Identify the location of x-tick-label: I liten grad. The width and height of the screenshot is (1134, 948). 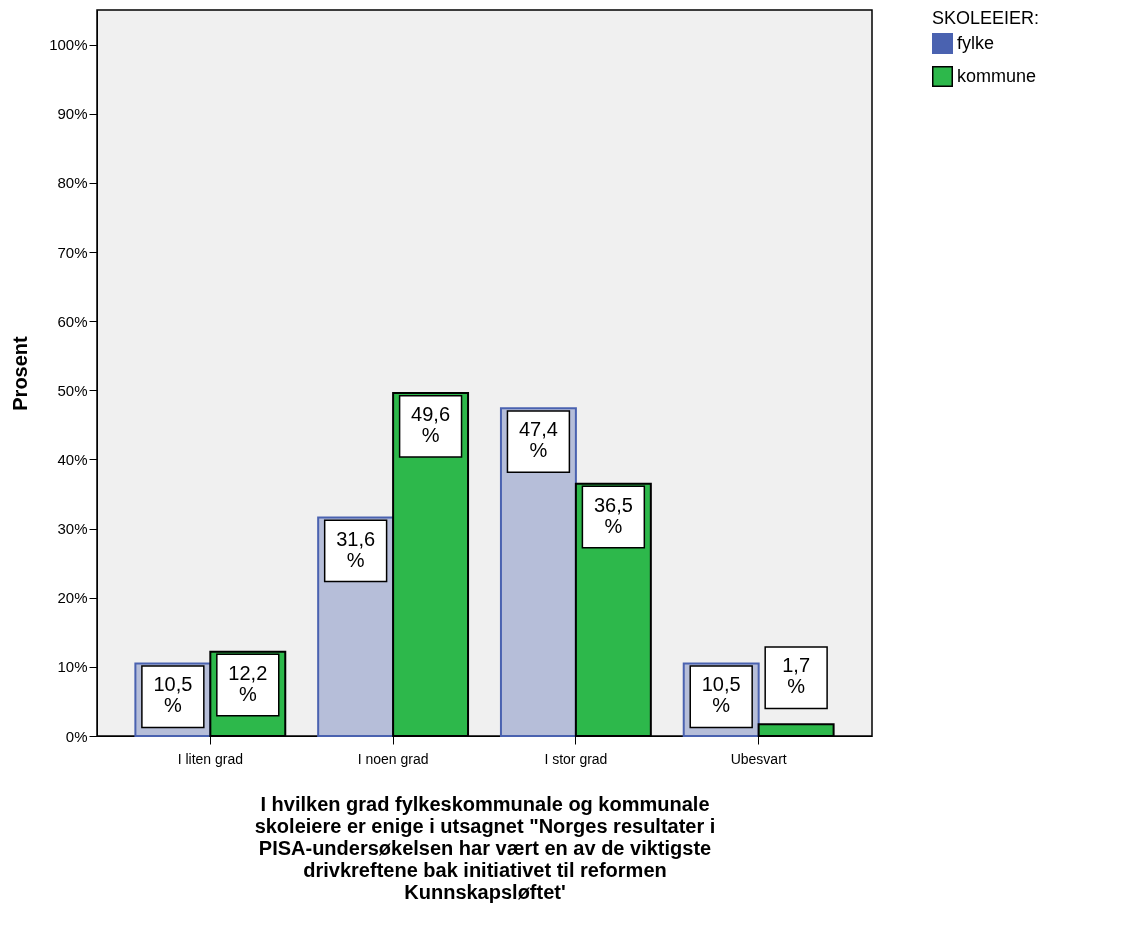
(210, 758).